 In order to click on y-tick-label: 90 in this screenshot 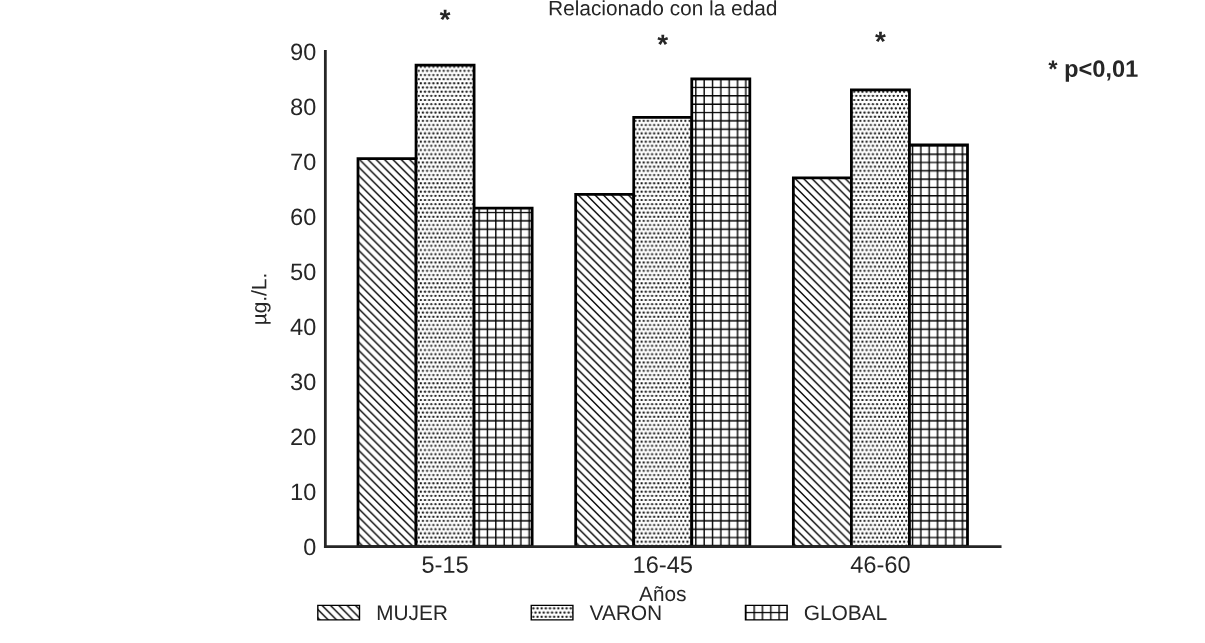, I will do `click(303, 52)`.